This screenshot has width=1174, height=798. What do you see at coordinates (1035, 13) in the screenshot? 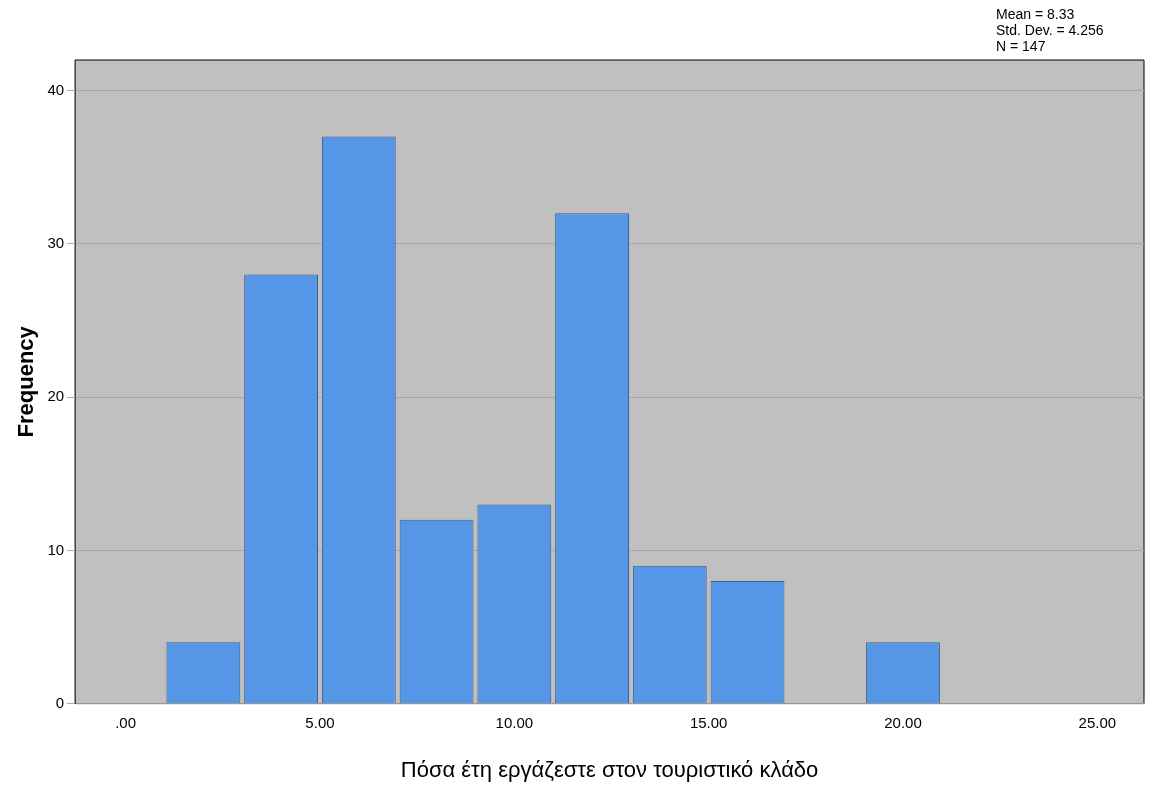
I see `text: Mean = 8.33` at bounding box center [1035, 13].